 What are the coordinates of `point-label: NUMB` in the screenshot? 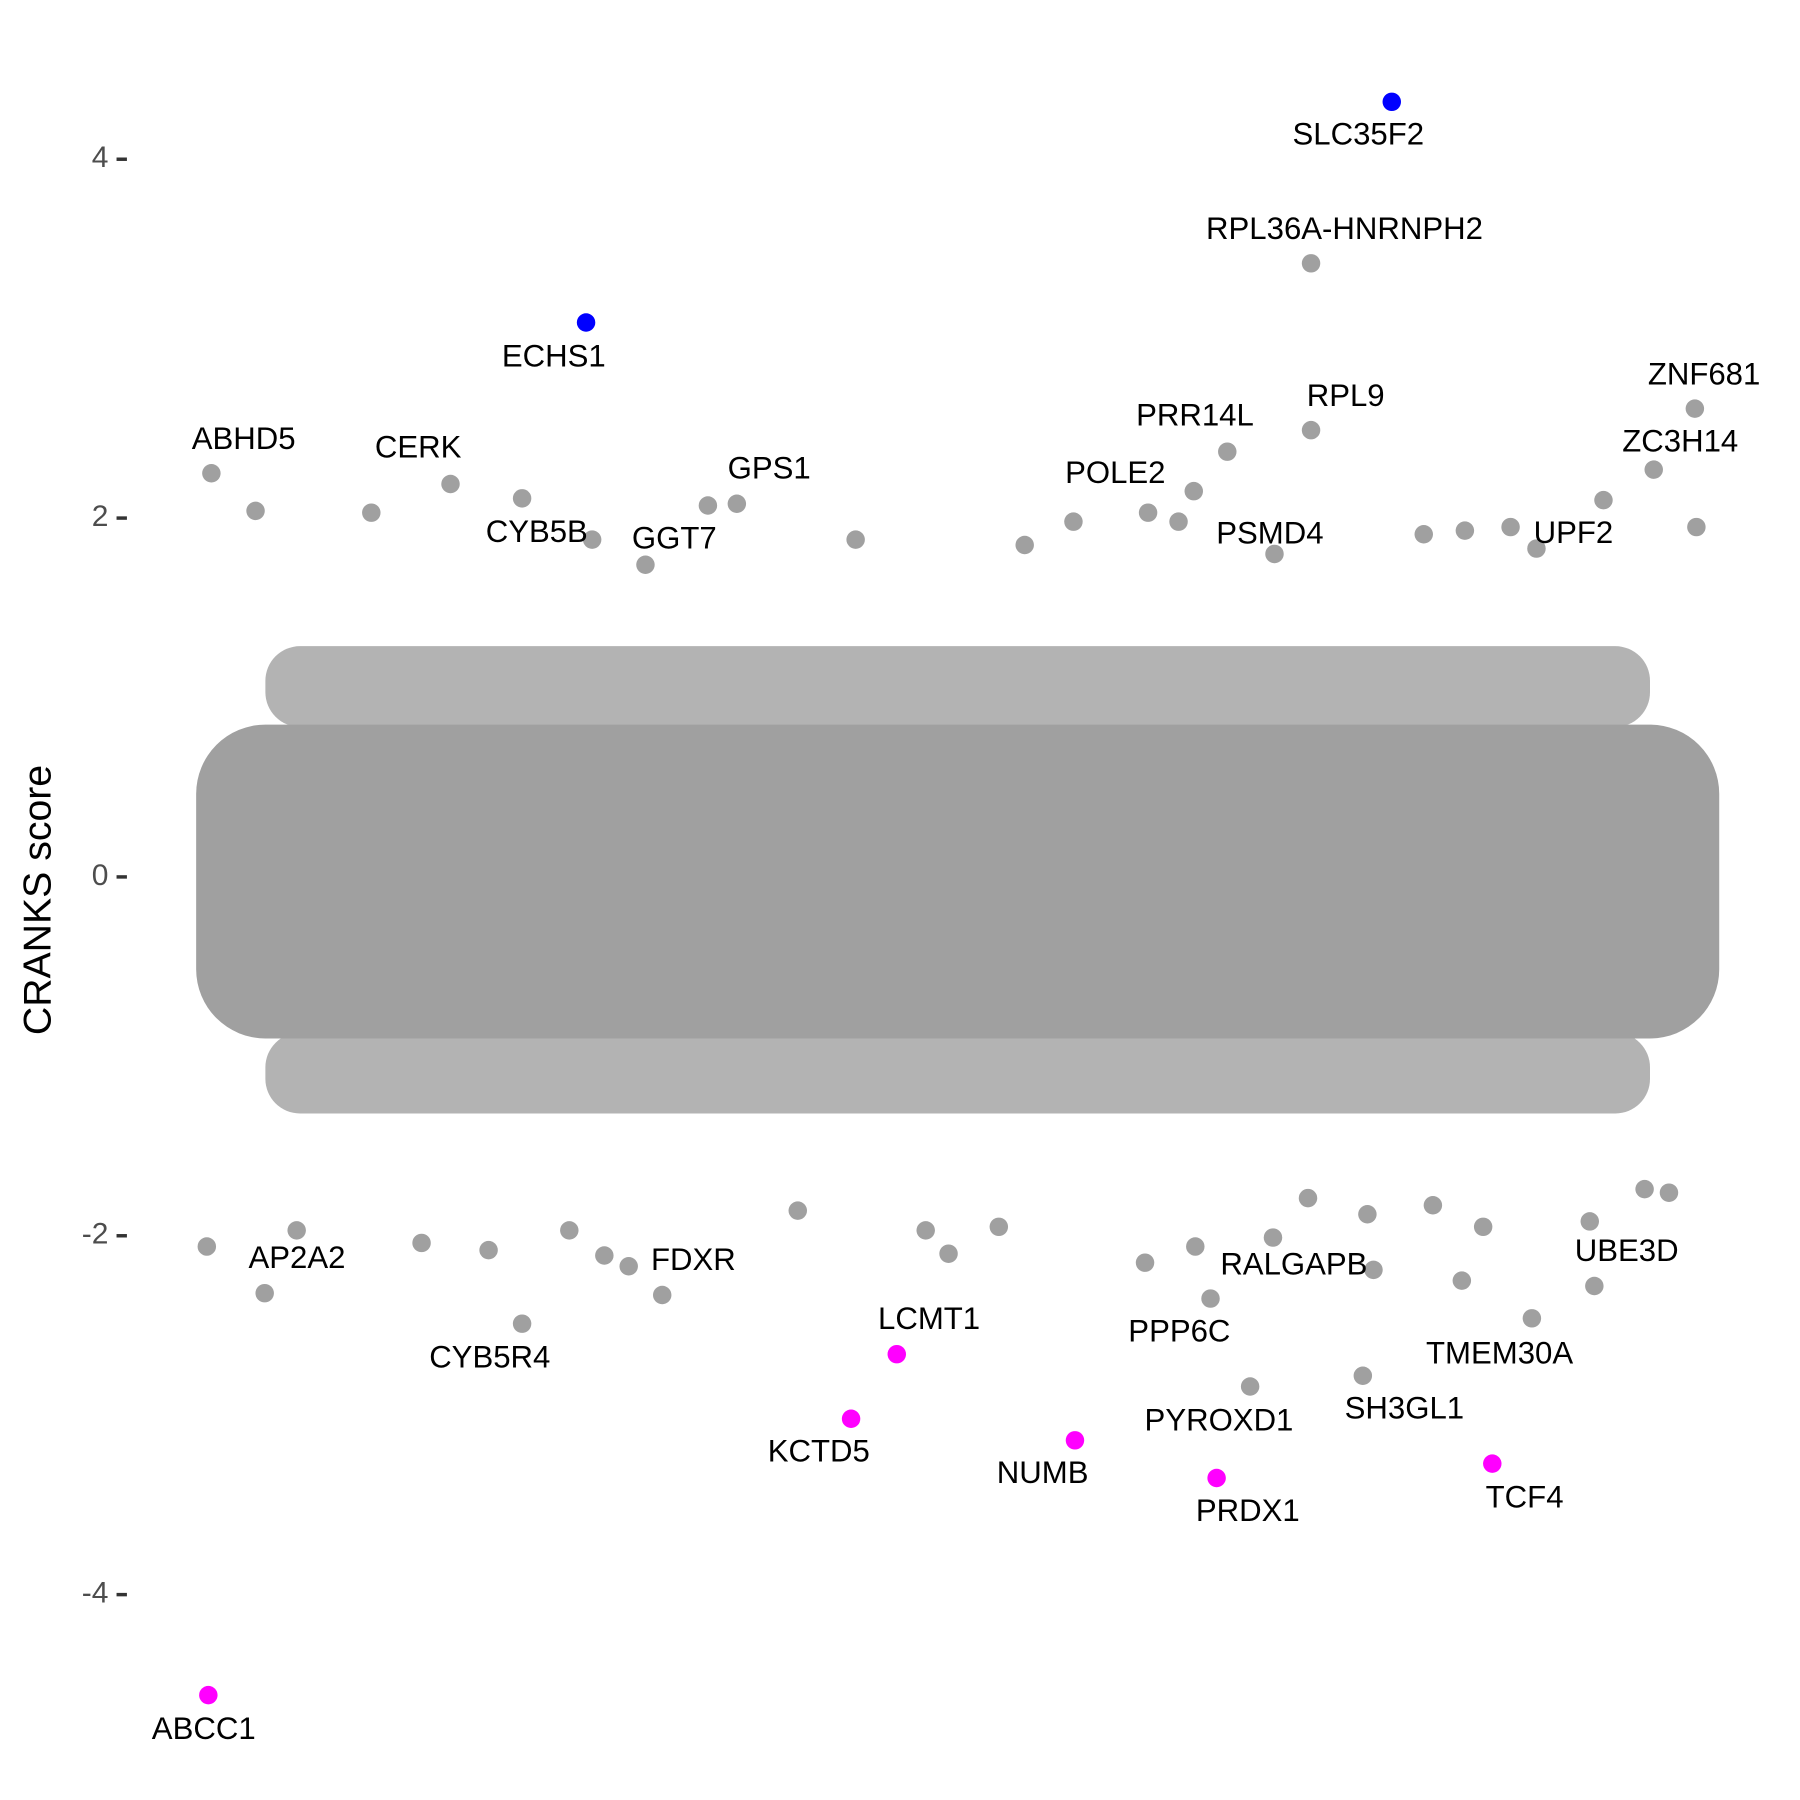 It's located at (1043, 1472).